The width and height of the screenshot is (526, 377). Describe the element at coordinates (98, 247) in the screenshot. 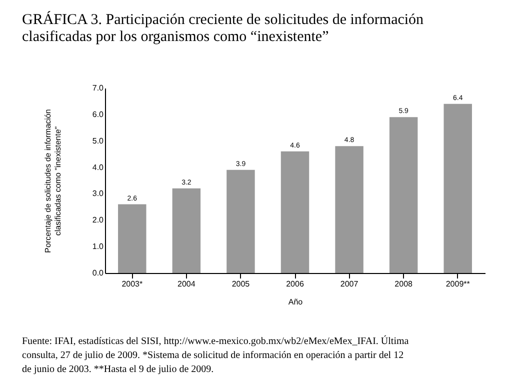

I see `y-tick-label: 1.0` at that location.